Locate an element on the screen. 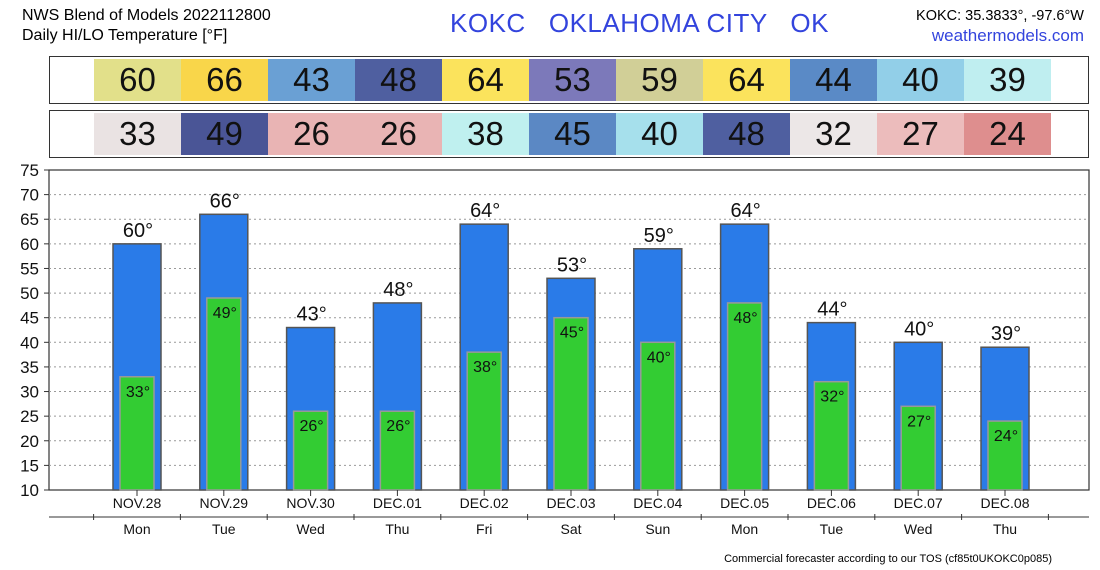  low-label: 49° is located at coordinates (225, 313).